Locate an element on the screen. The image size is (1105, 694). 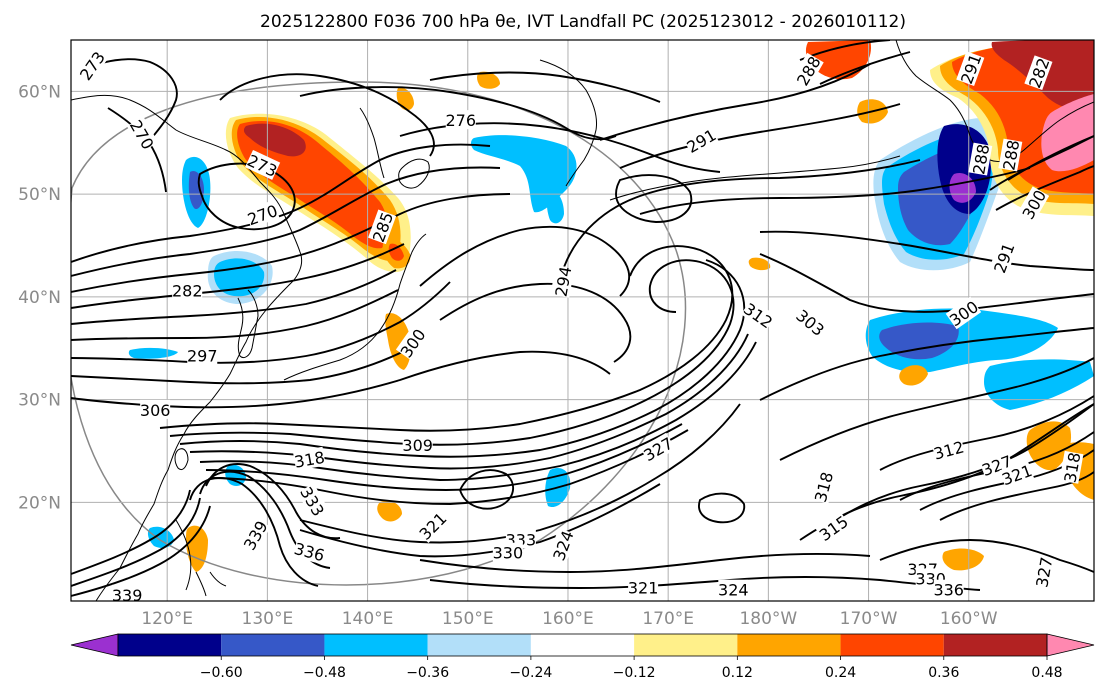
contour-312-e is located at coordinates (986, 433).